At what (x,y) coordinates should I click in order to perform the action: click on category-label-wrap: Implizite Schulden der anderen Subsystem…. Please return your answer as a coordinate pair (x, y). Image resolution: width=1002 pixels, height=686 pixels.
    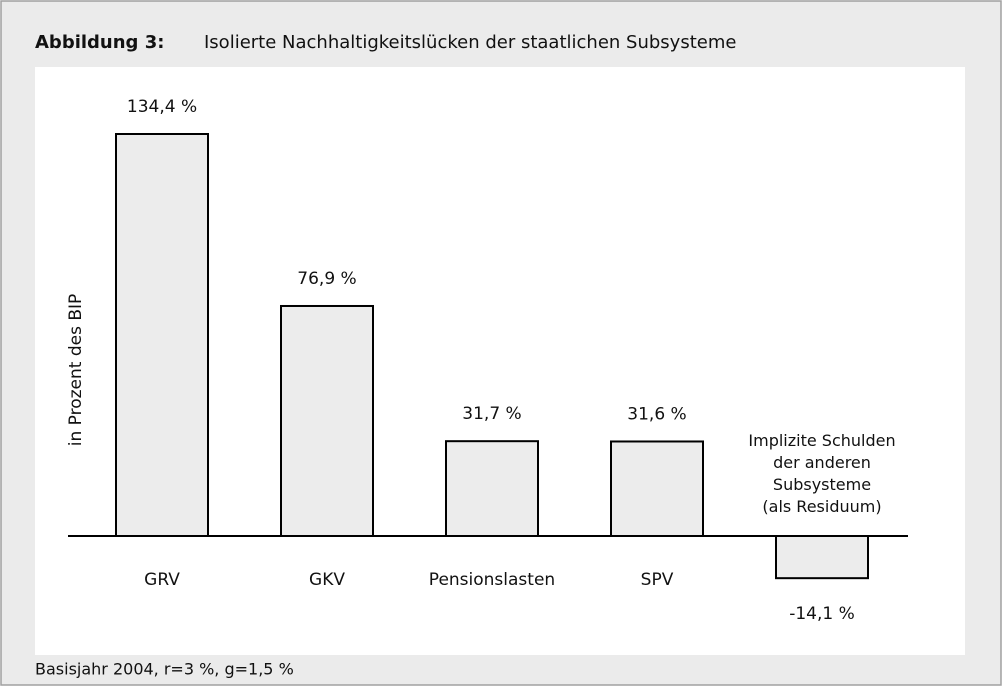
    Looking at the image, I should click on (822, 473).